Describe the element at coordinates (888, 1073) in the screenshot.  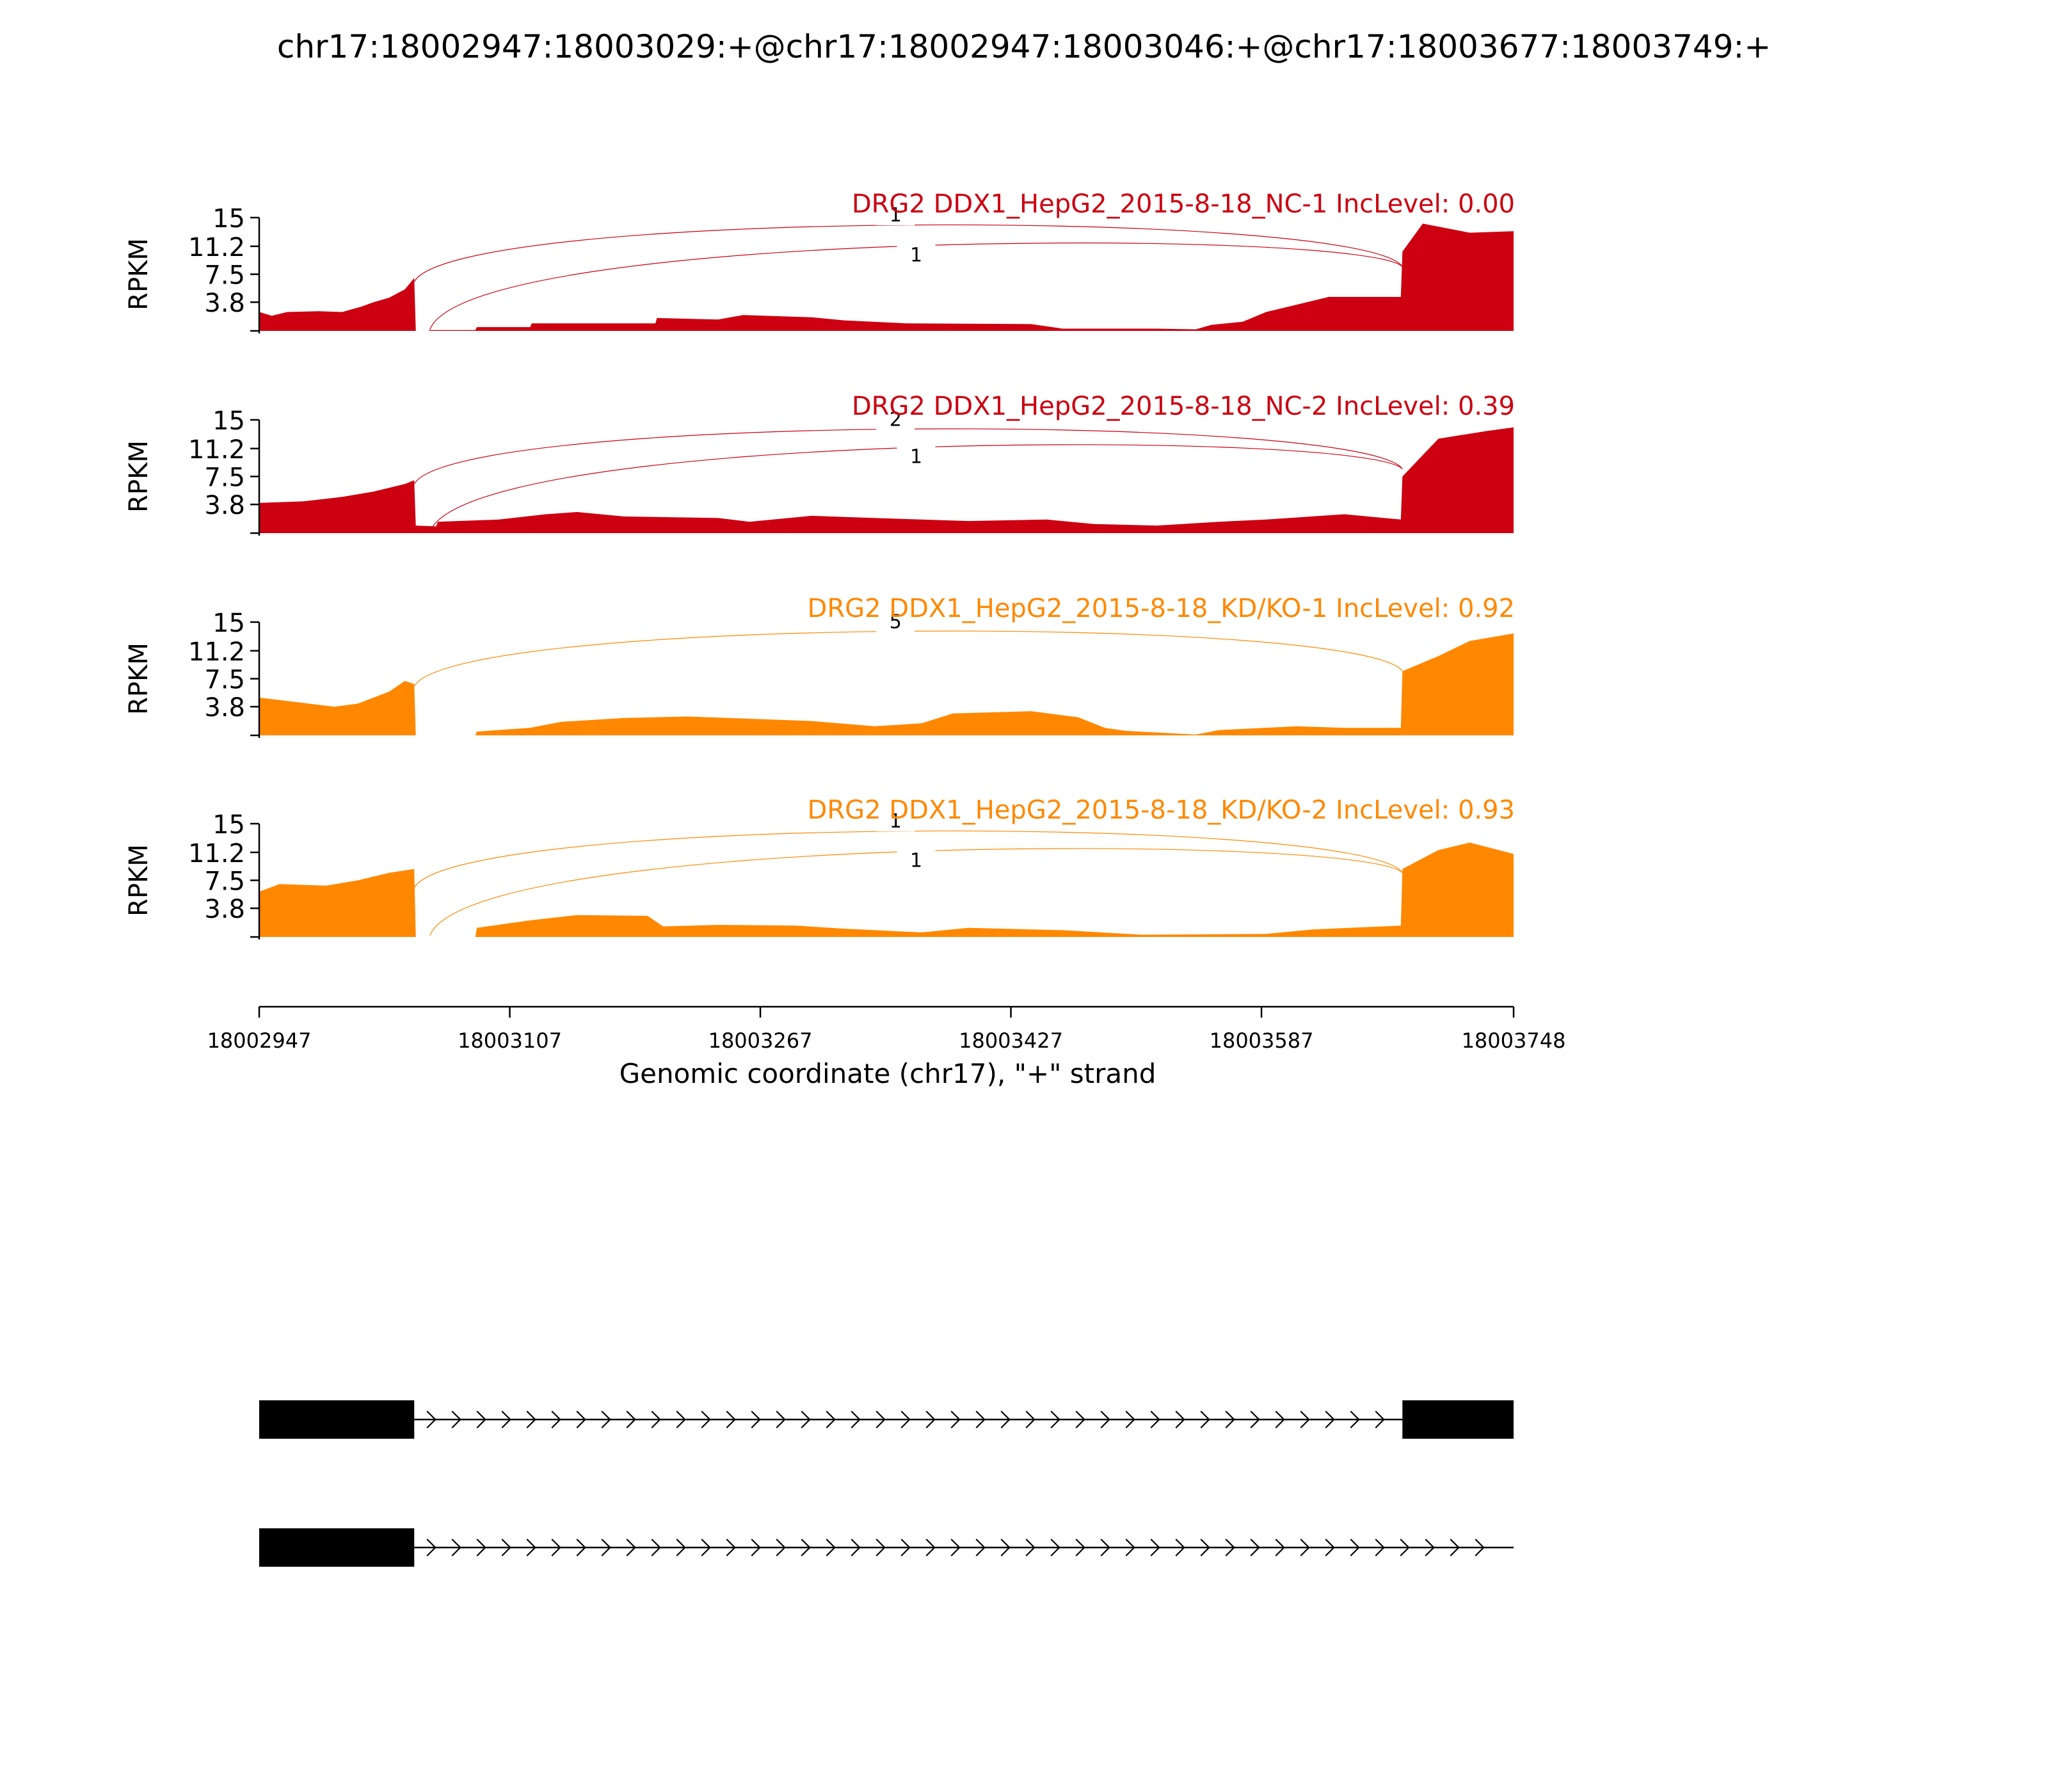
I see `x-axis-label: Genomic coordinate (chr17), "+" strand` at that location.